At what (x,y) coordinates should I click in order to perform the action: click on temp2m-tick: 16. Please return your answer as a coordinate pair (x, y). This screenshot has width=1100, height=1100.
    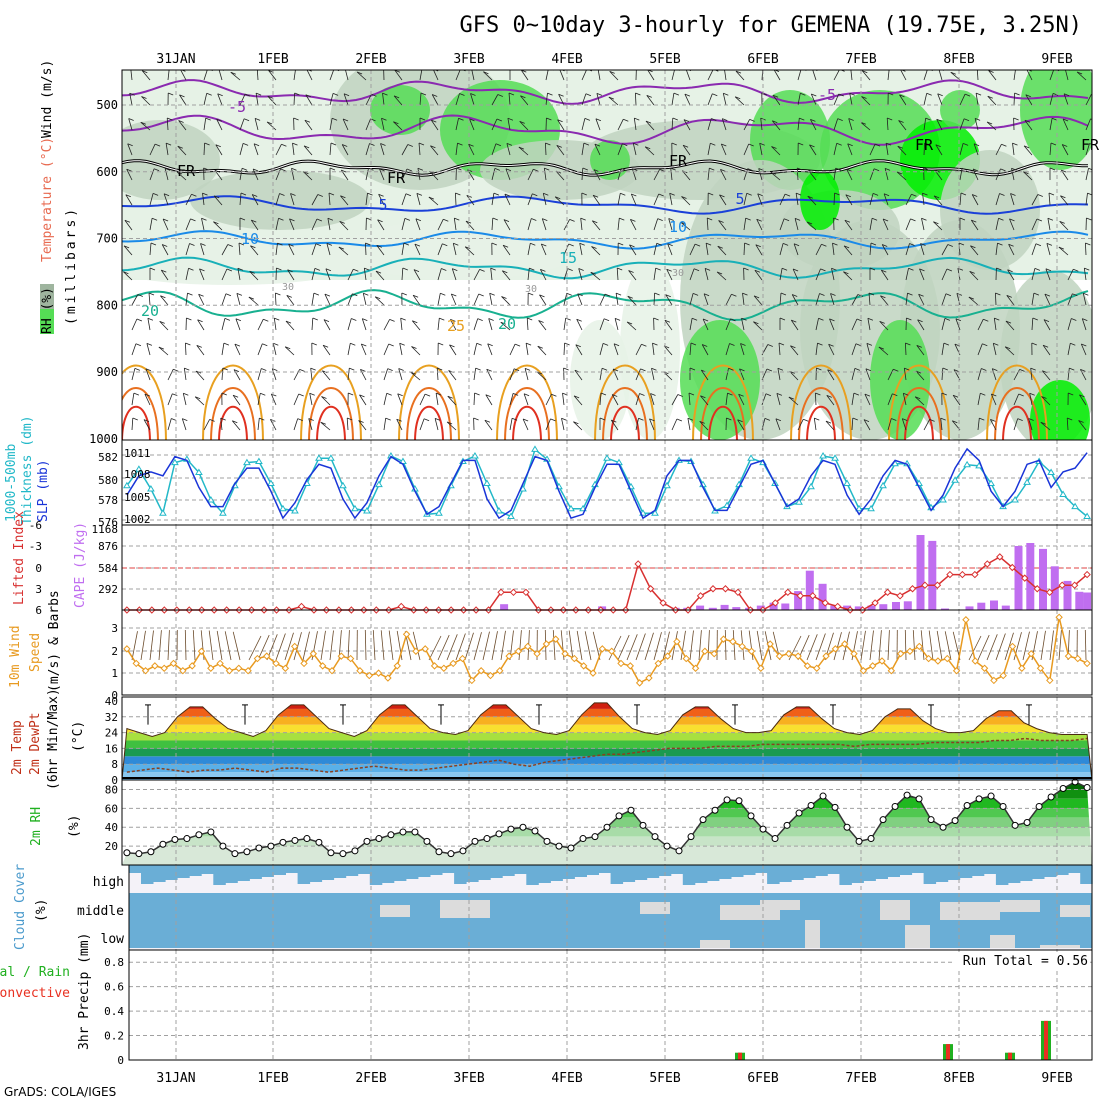
    Looking at the image, I should click on (111, 748).